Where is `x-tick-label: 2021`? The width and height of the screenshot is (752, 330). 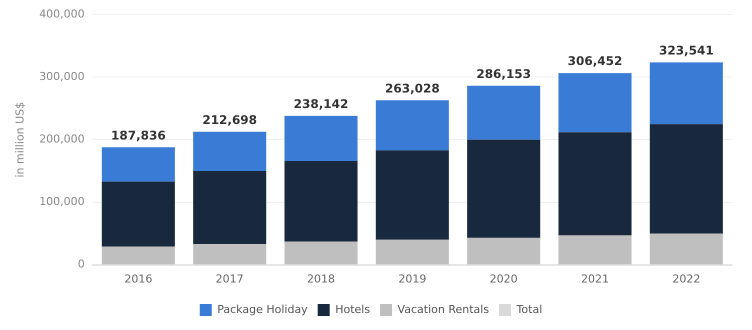 x-tick-label: 2021 is located at coordinates (595, 279).